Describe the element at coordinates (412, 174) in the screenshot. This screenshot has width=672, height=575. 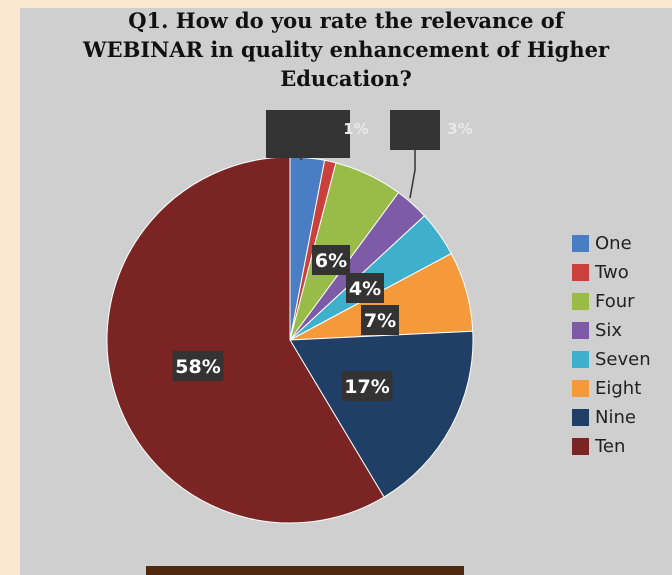
I see `callout-line-six` at that location.